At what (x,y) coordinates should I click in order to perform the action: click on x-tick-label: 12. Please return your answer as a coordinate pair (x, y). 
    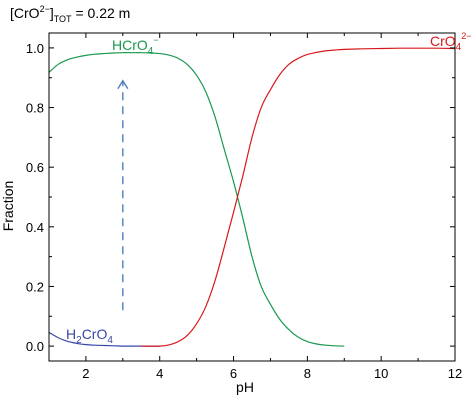
    Looking at the image, I should click on (455, 373).